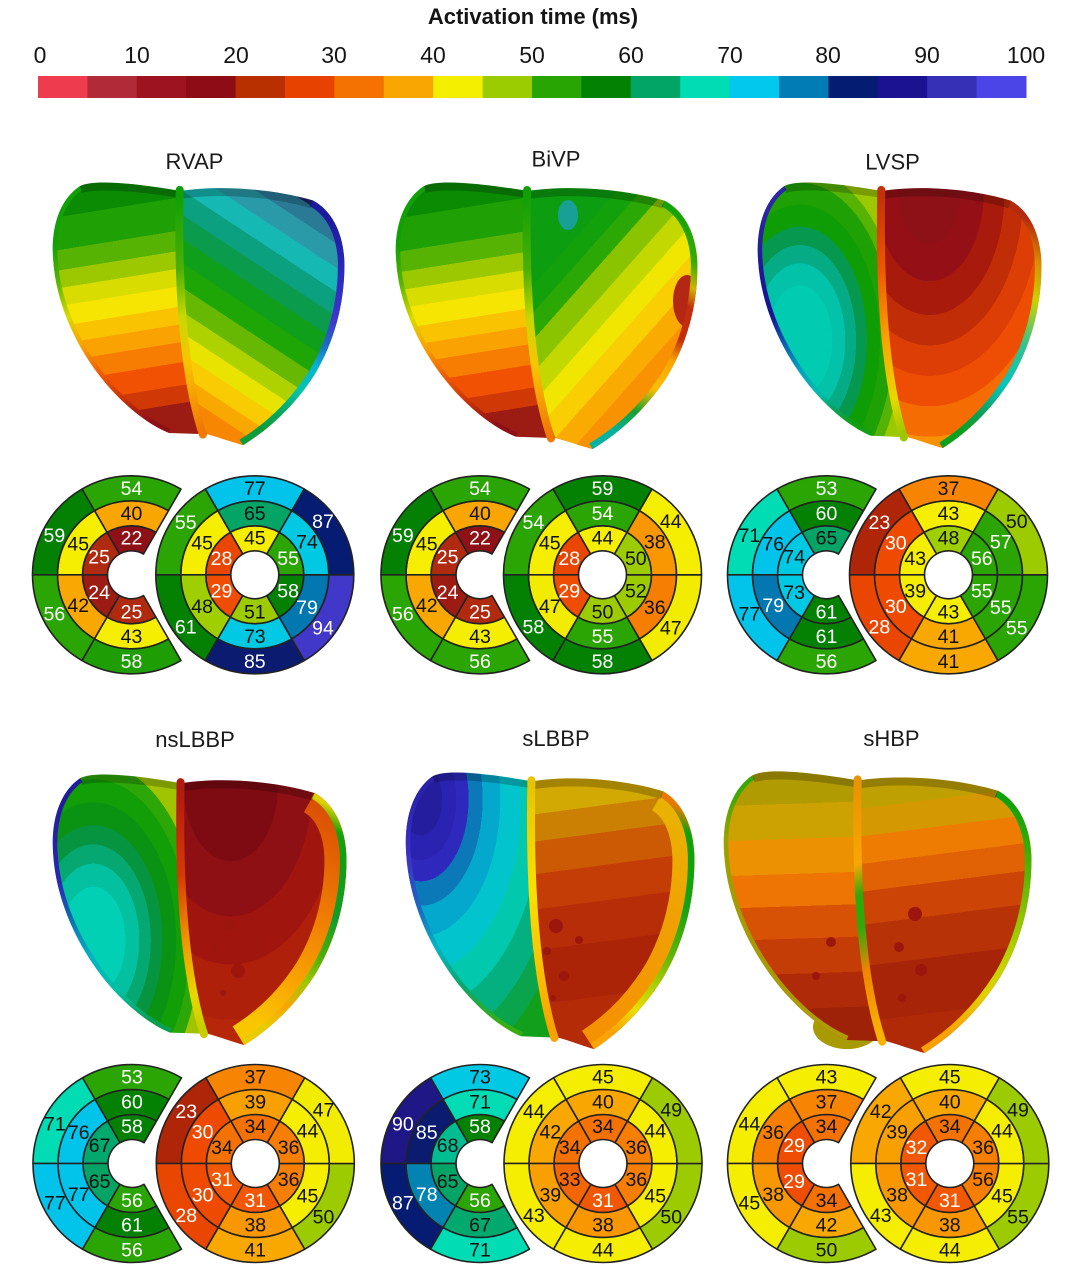 The width and height of the screenshot is (1080, 1282). Describe the element at coordinates (730, 55) in the screenshot. I see `svg-text: 70` at that location.